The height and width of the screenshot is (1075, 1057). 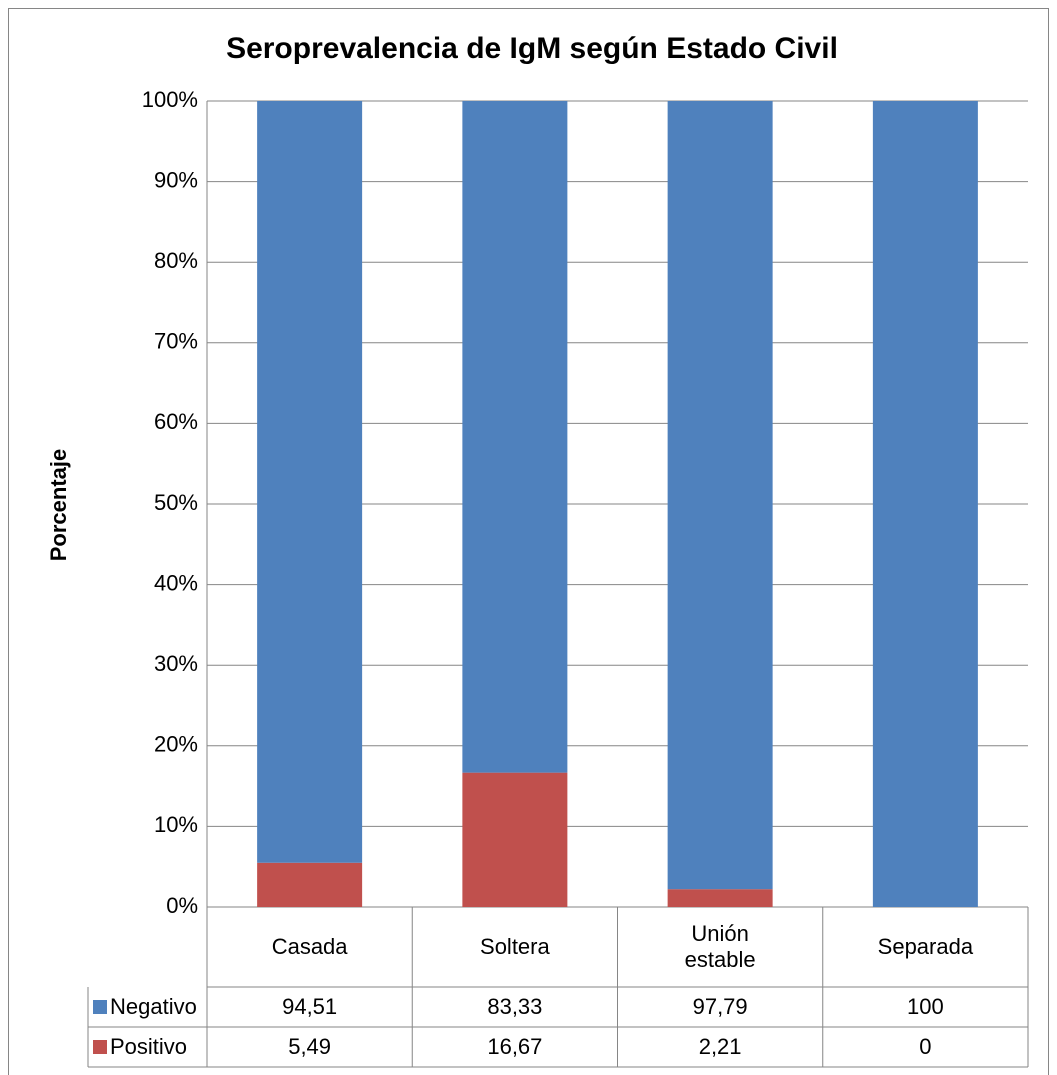 What do you see at coordinates (176, 824) in the screenshot?
I see `y-tick-label: 10%` at bounding box center [176, 824].